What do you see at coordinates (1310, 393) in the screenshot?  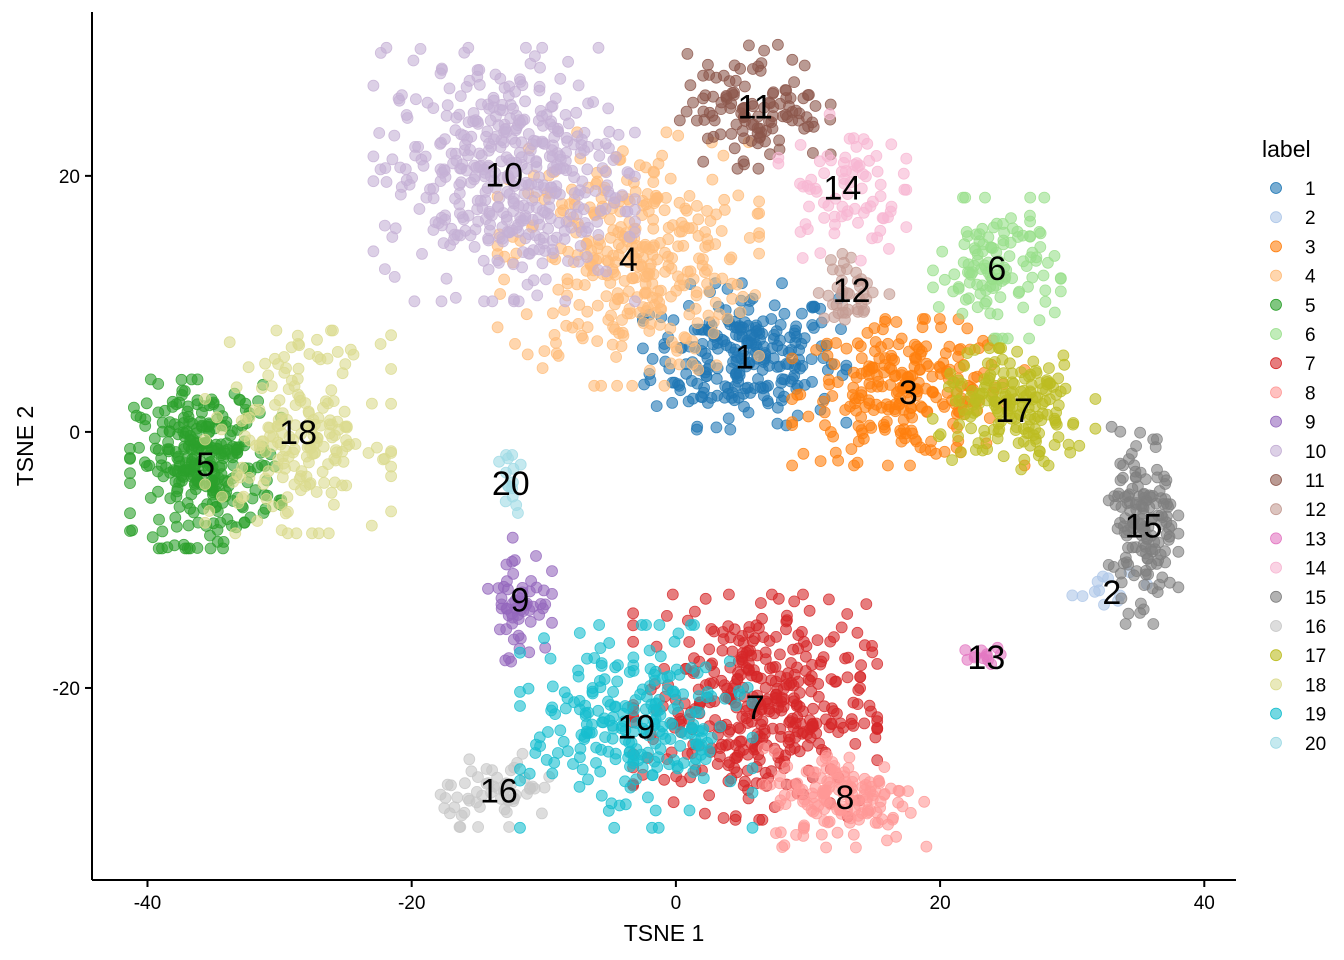 I see `legend-label: 8` at bounding box center [1310, 393].